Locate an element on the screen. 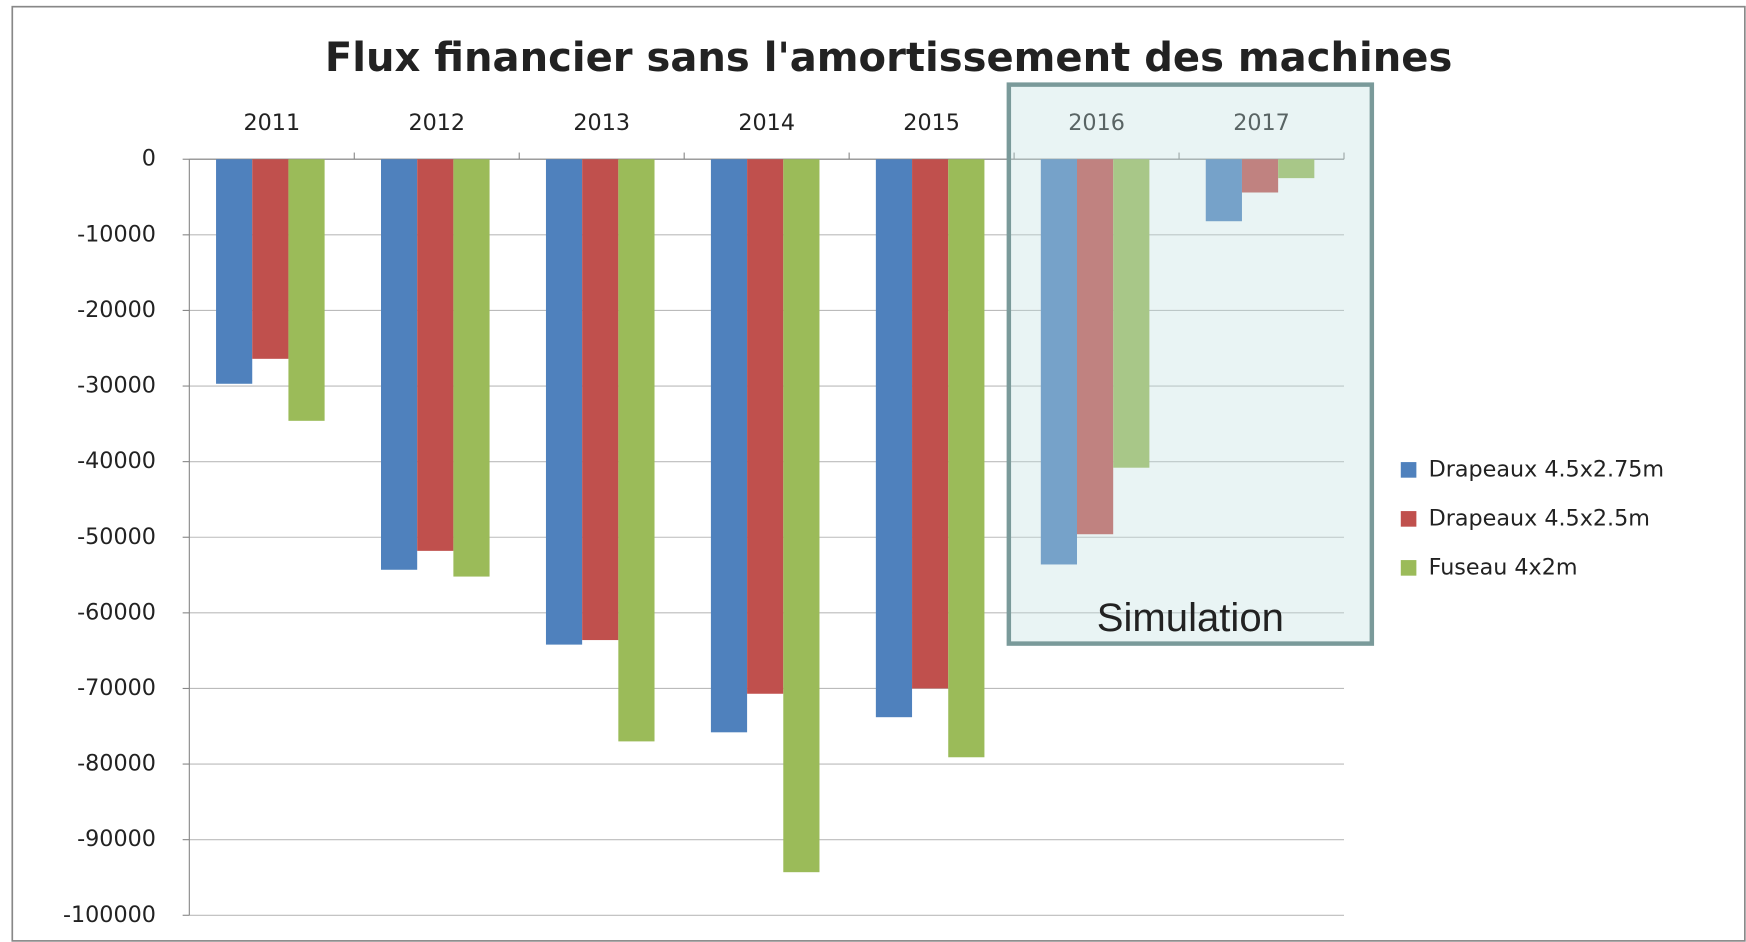 Image resolution: width=1746 pixels, height=942 pixels. y-tick-label: -40000 is located at coordinates (116, 461).